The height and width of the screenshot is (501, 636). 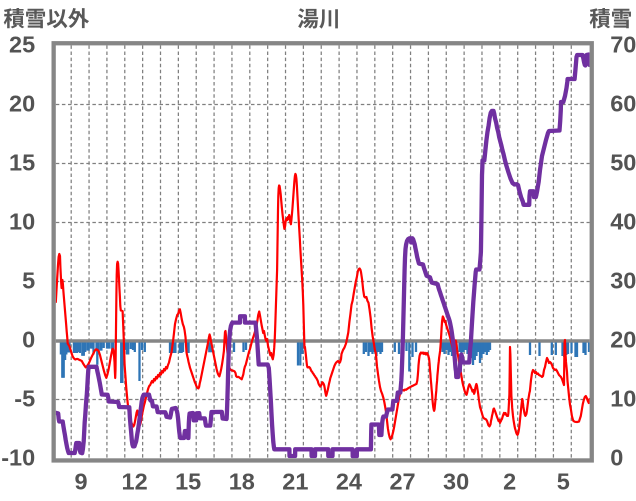 I want to click on svg-text: 12, so click(x=135, y=482).